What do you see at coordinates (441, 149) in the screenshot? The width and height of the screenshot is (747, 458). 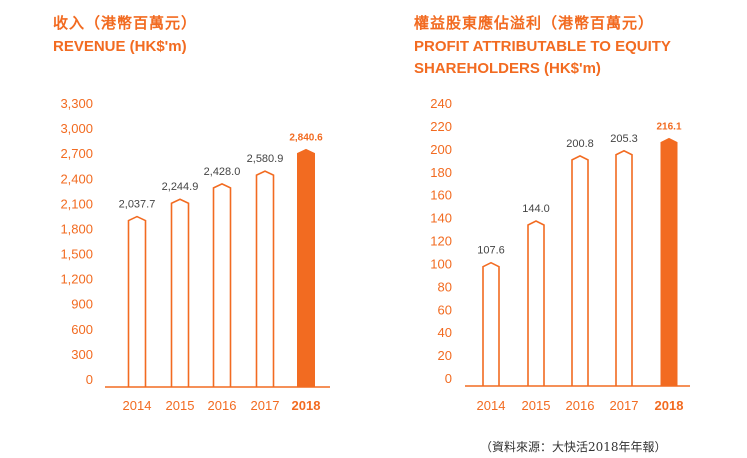 I see `profit-ytick-label: 200` at bounding box center [441, 149].